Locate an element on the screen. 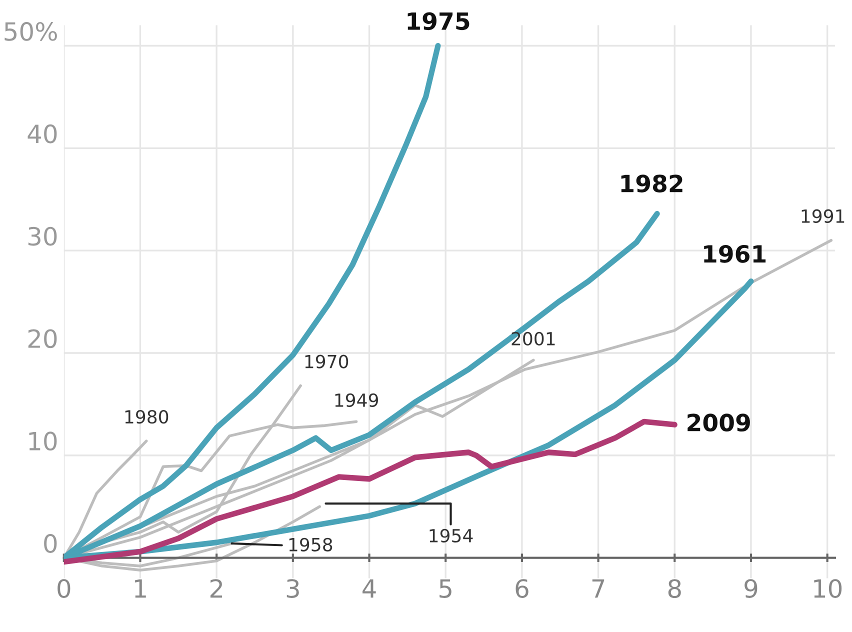  x-tick-label: 2 is located at coordinates (216, 588).